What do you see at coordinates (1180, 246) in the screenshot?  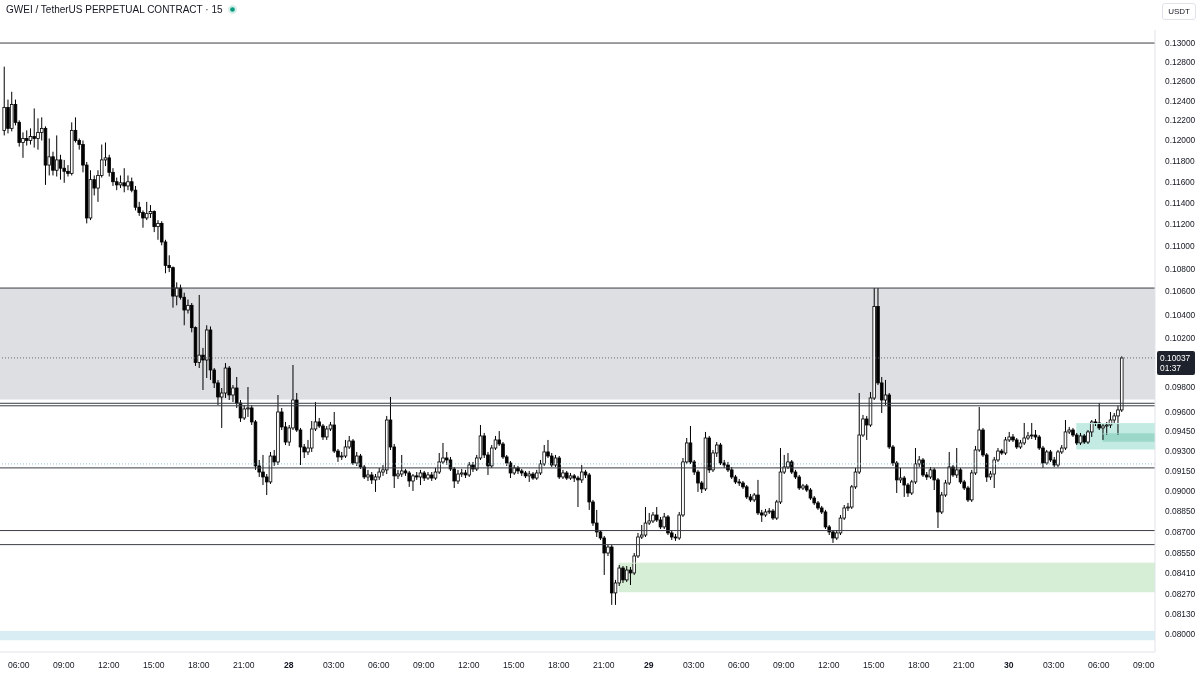 I see `y-tick-label: 0.11000` at bounding box center [1180, 246].